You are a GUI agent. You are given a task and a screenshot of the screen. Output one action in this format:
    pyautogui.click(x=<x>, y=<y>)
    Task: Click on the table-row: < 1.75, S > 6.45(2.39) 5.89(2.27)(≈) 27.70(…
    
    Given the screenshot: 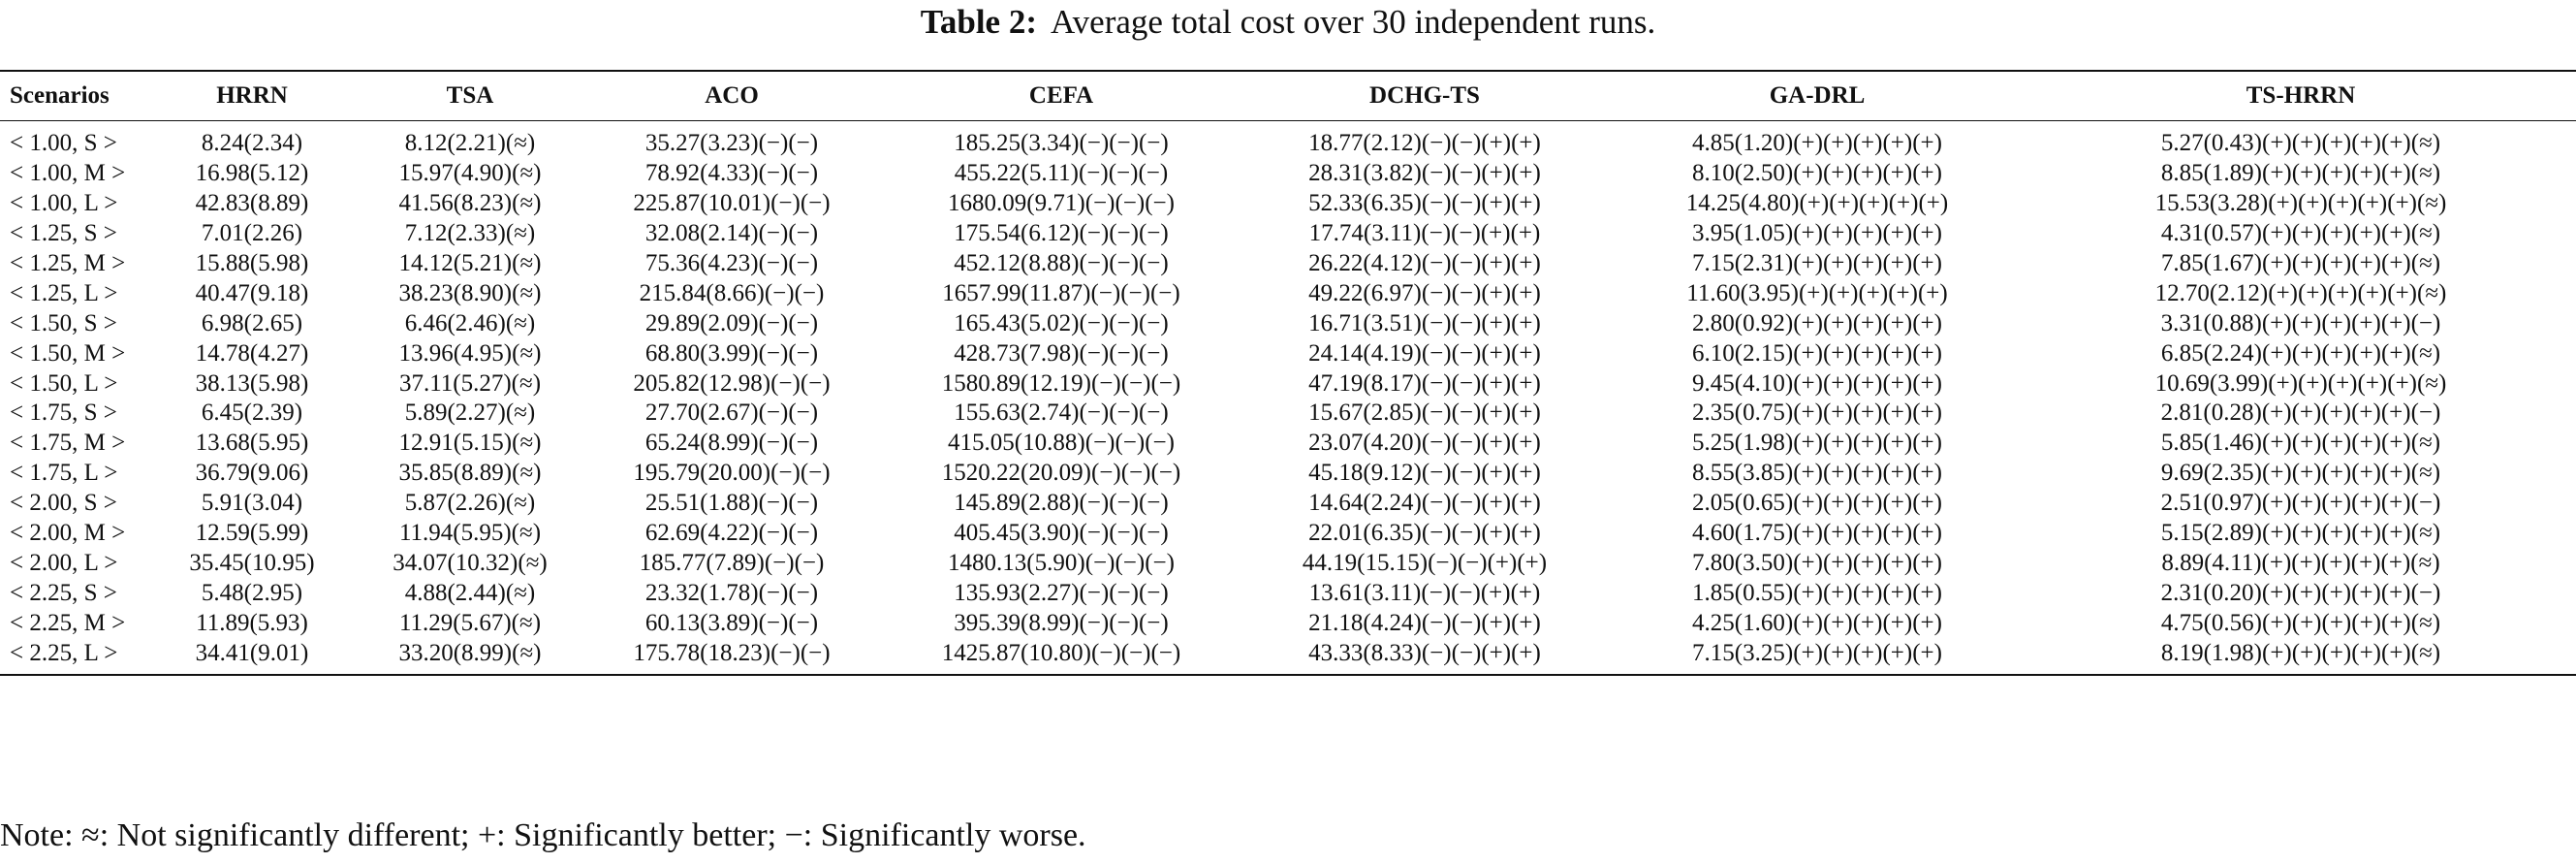 What is the action you would take?
    pyautogui.click(x=1288, y=414)
    